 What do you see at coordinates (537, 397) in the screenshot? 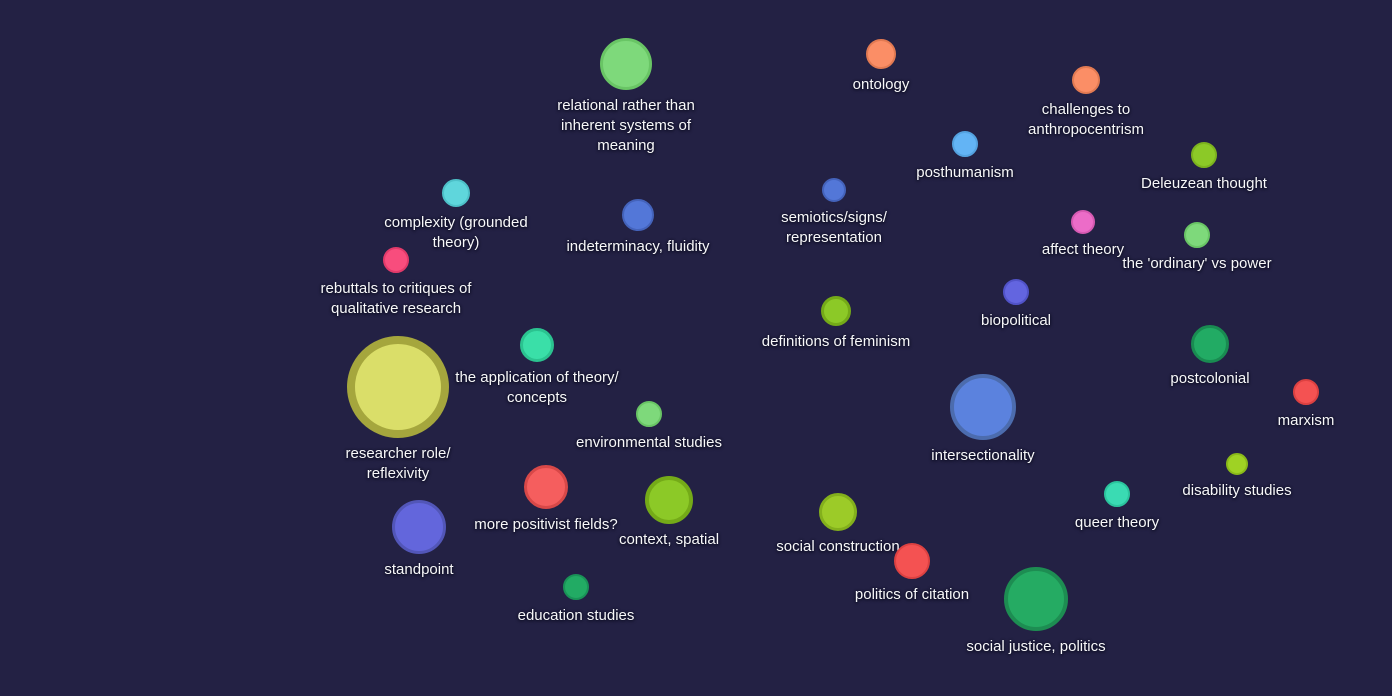
I see `label-line: concepts` at bounding box center [537, 397].